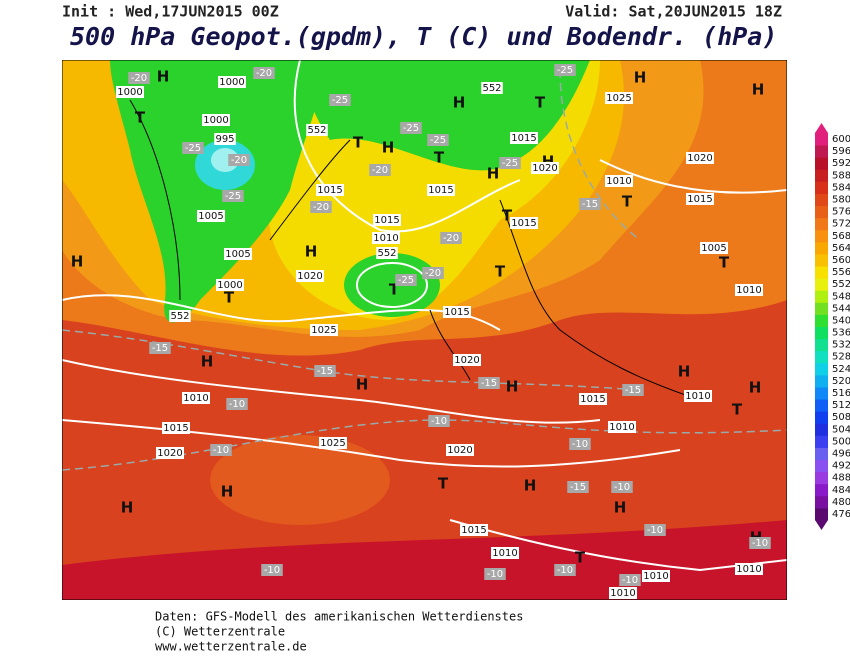 Image resolution: width=850 pixels, height=661 pixels. Describe the element at coordinates (841, 345) in the screenshot. I see `legend-label: 532` at that location.